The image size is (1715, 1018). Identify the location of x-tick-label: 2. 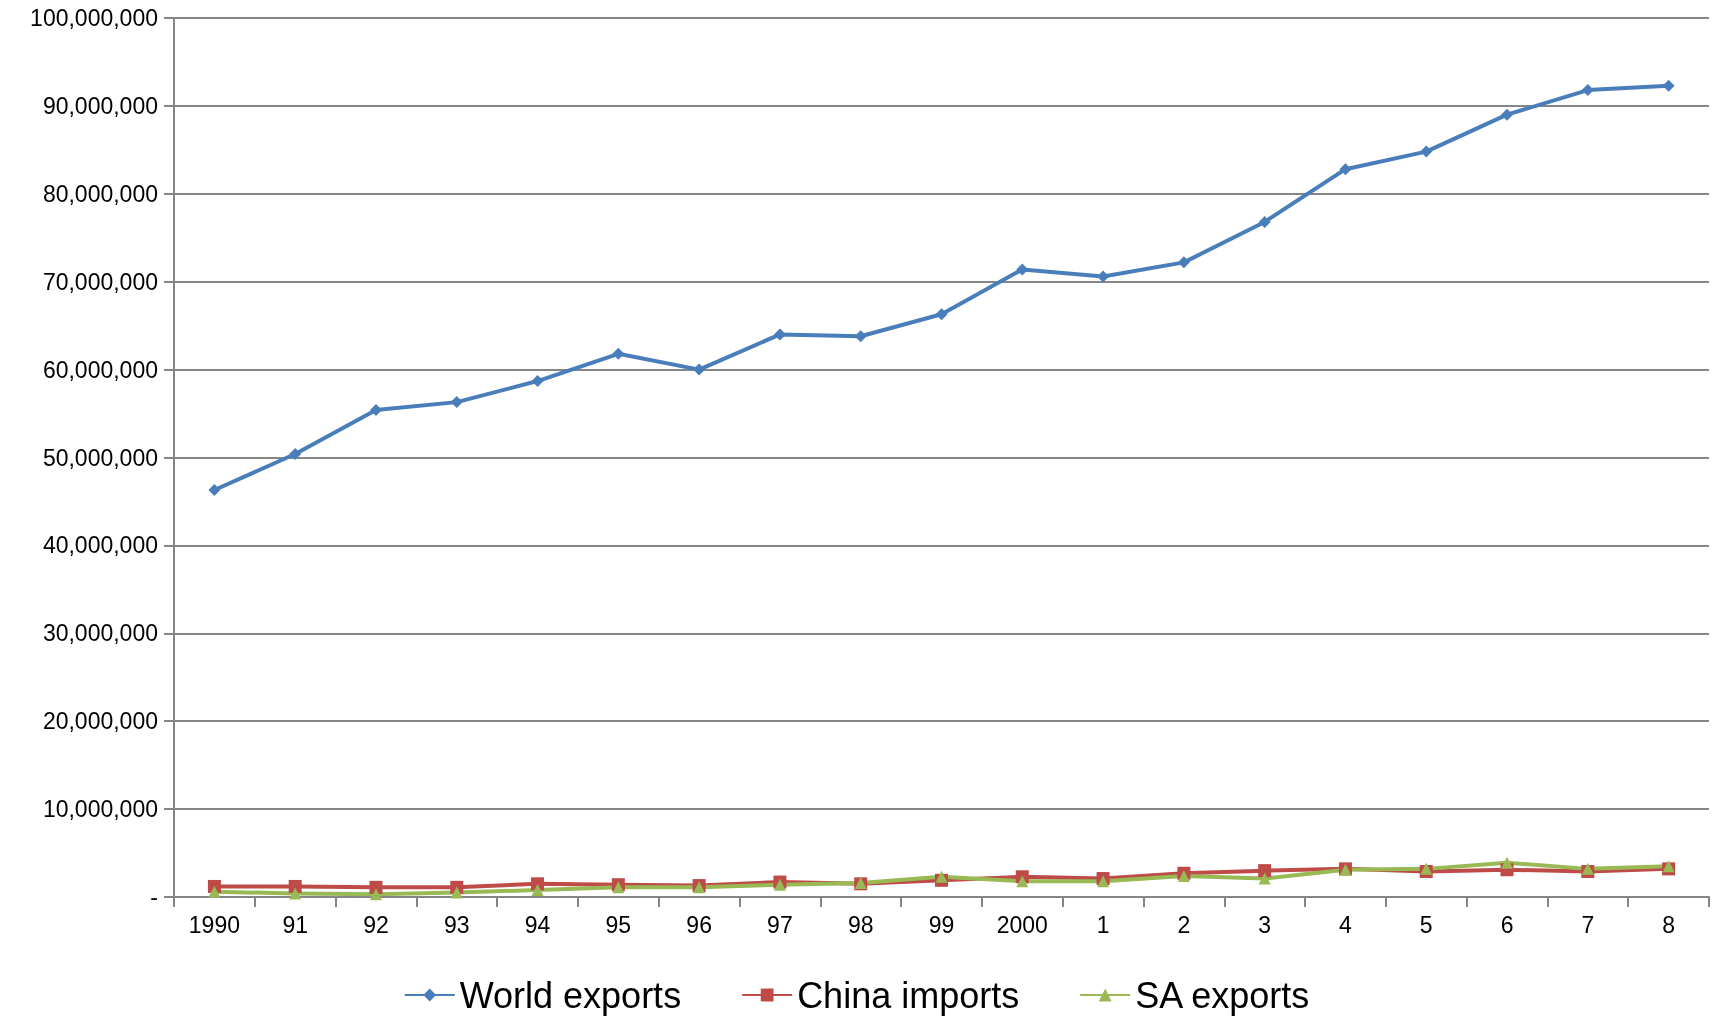
(1184, 924).